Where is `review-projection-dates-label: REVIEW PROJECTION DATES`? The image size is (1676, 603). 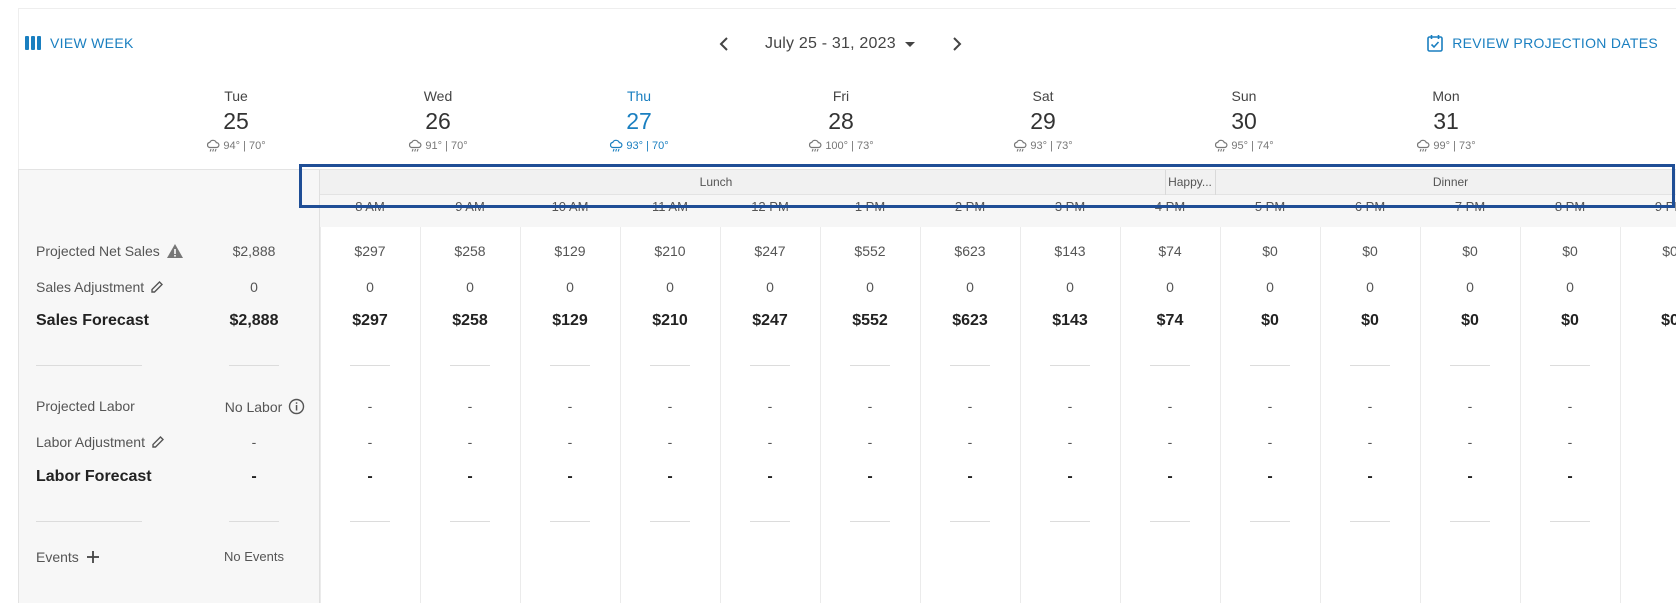
review-projection-dates-label: REVIEW PROJECTION DATES is located at coordinates (1555, 43).